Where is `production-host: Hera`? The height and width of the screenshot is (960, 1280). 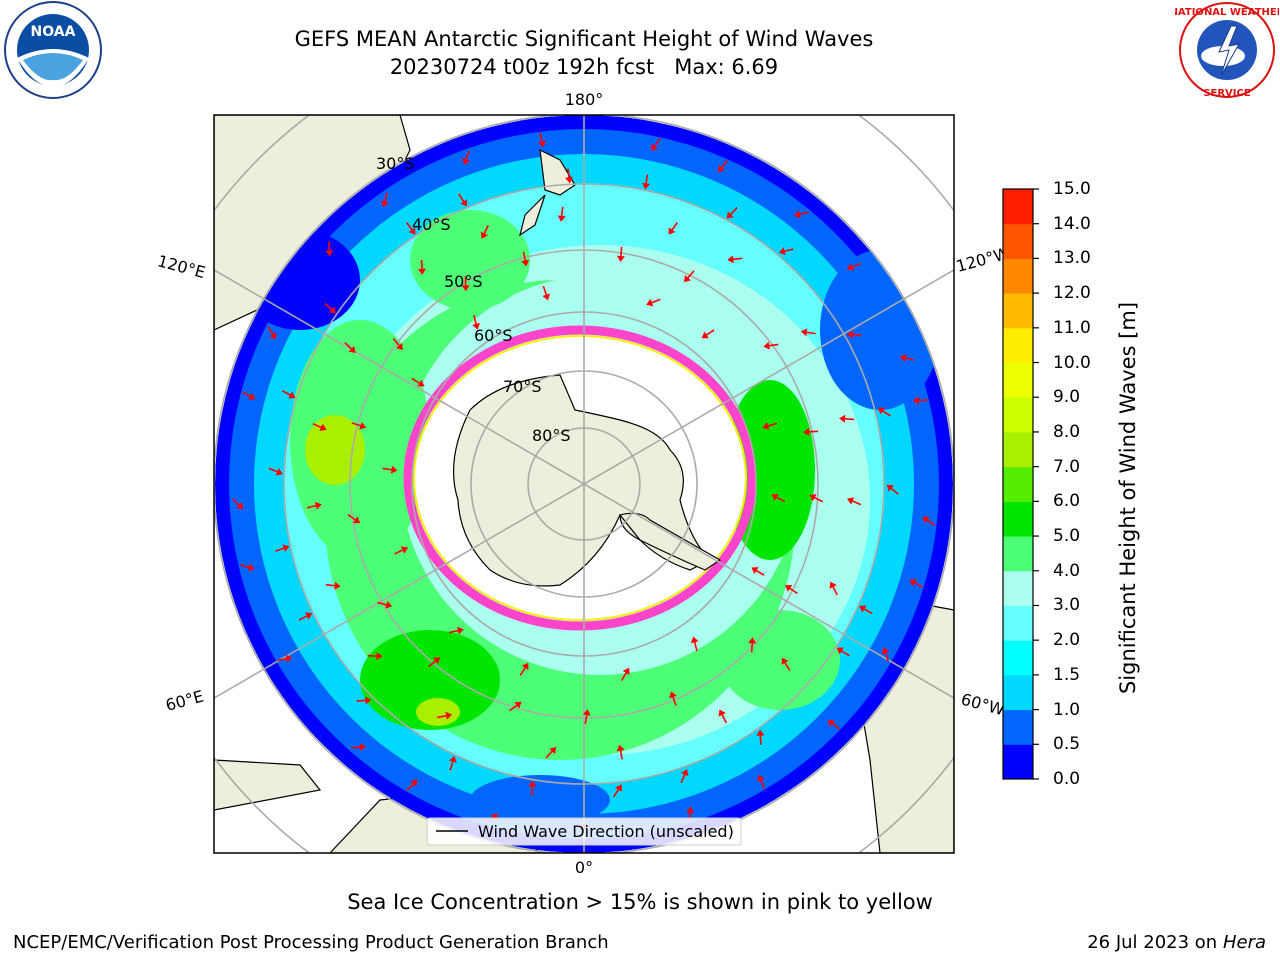 production-host: Hera is located at coordinates (1244, 942).